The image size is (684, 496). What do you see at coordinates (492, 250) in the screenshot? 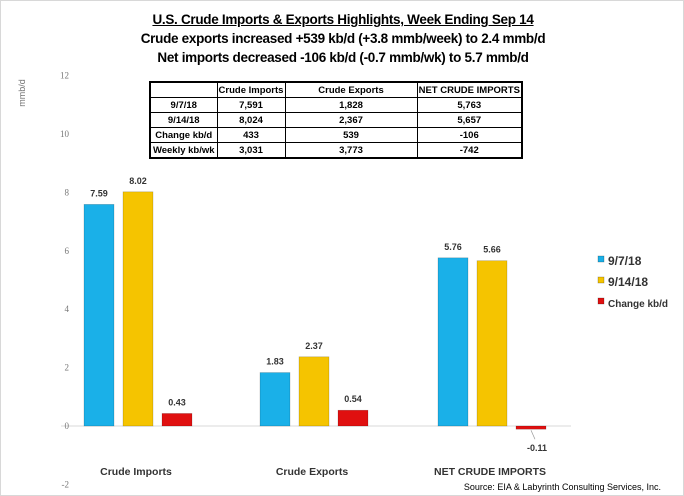
I see `data-label: 5.66` at bounding box center [492, 250].